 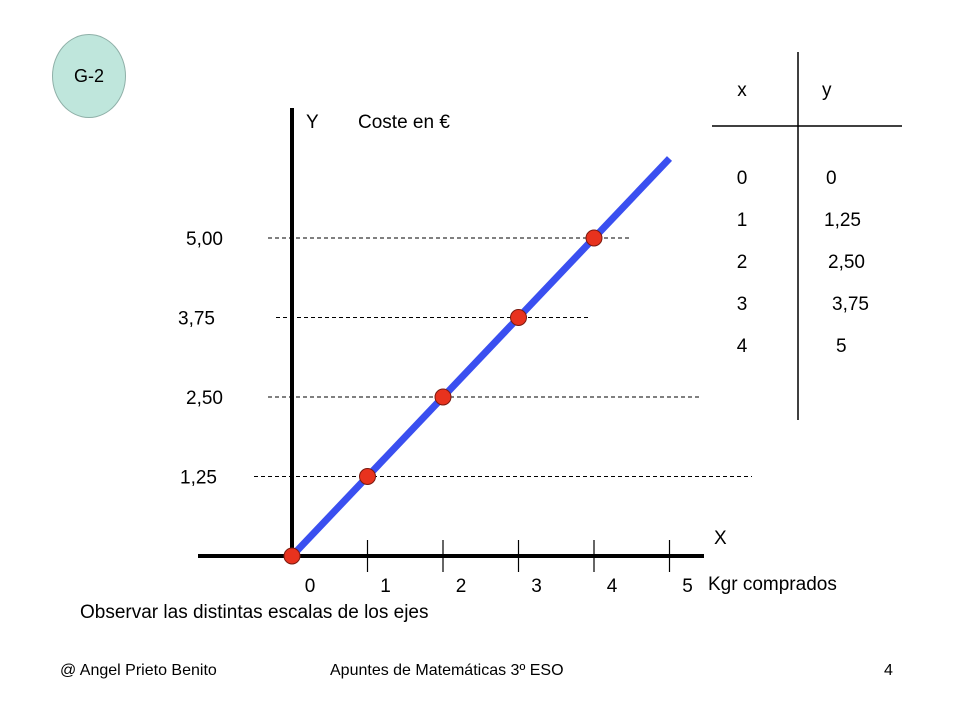 What do you see at coordinates (742, 220) in the screenshot?
I see `table-cell: 1` at bounding box center [742, 220].